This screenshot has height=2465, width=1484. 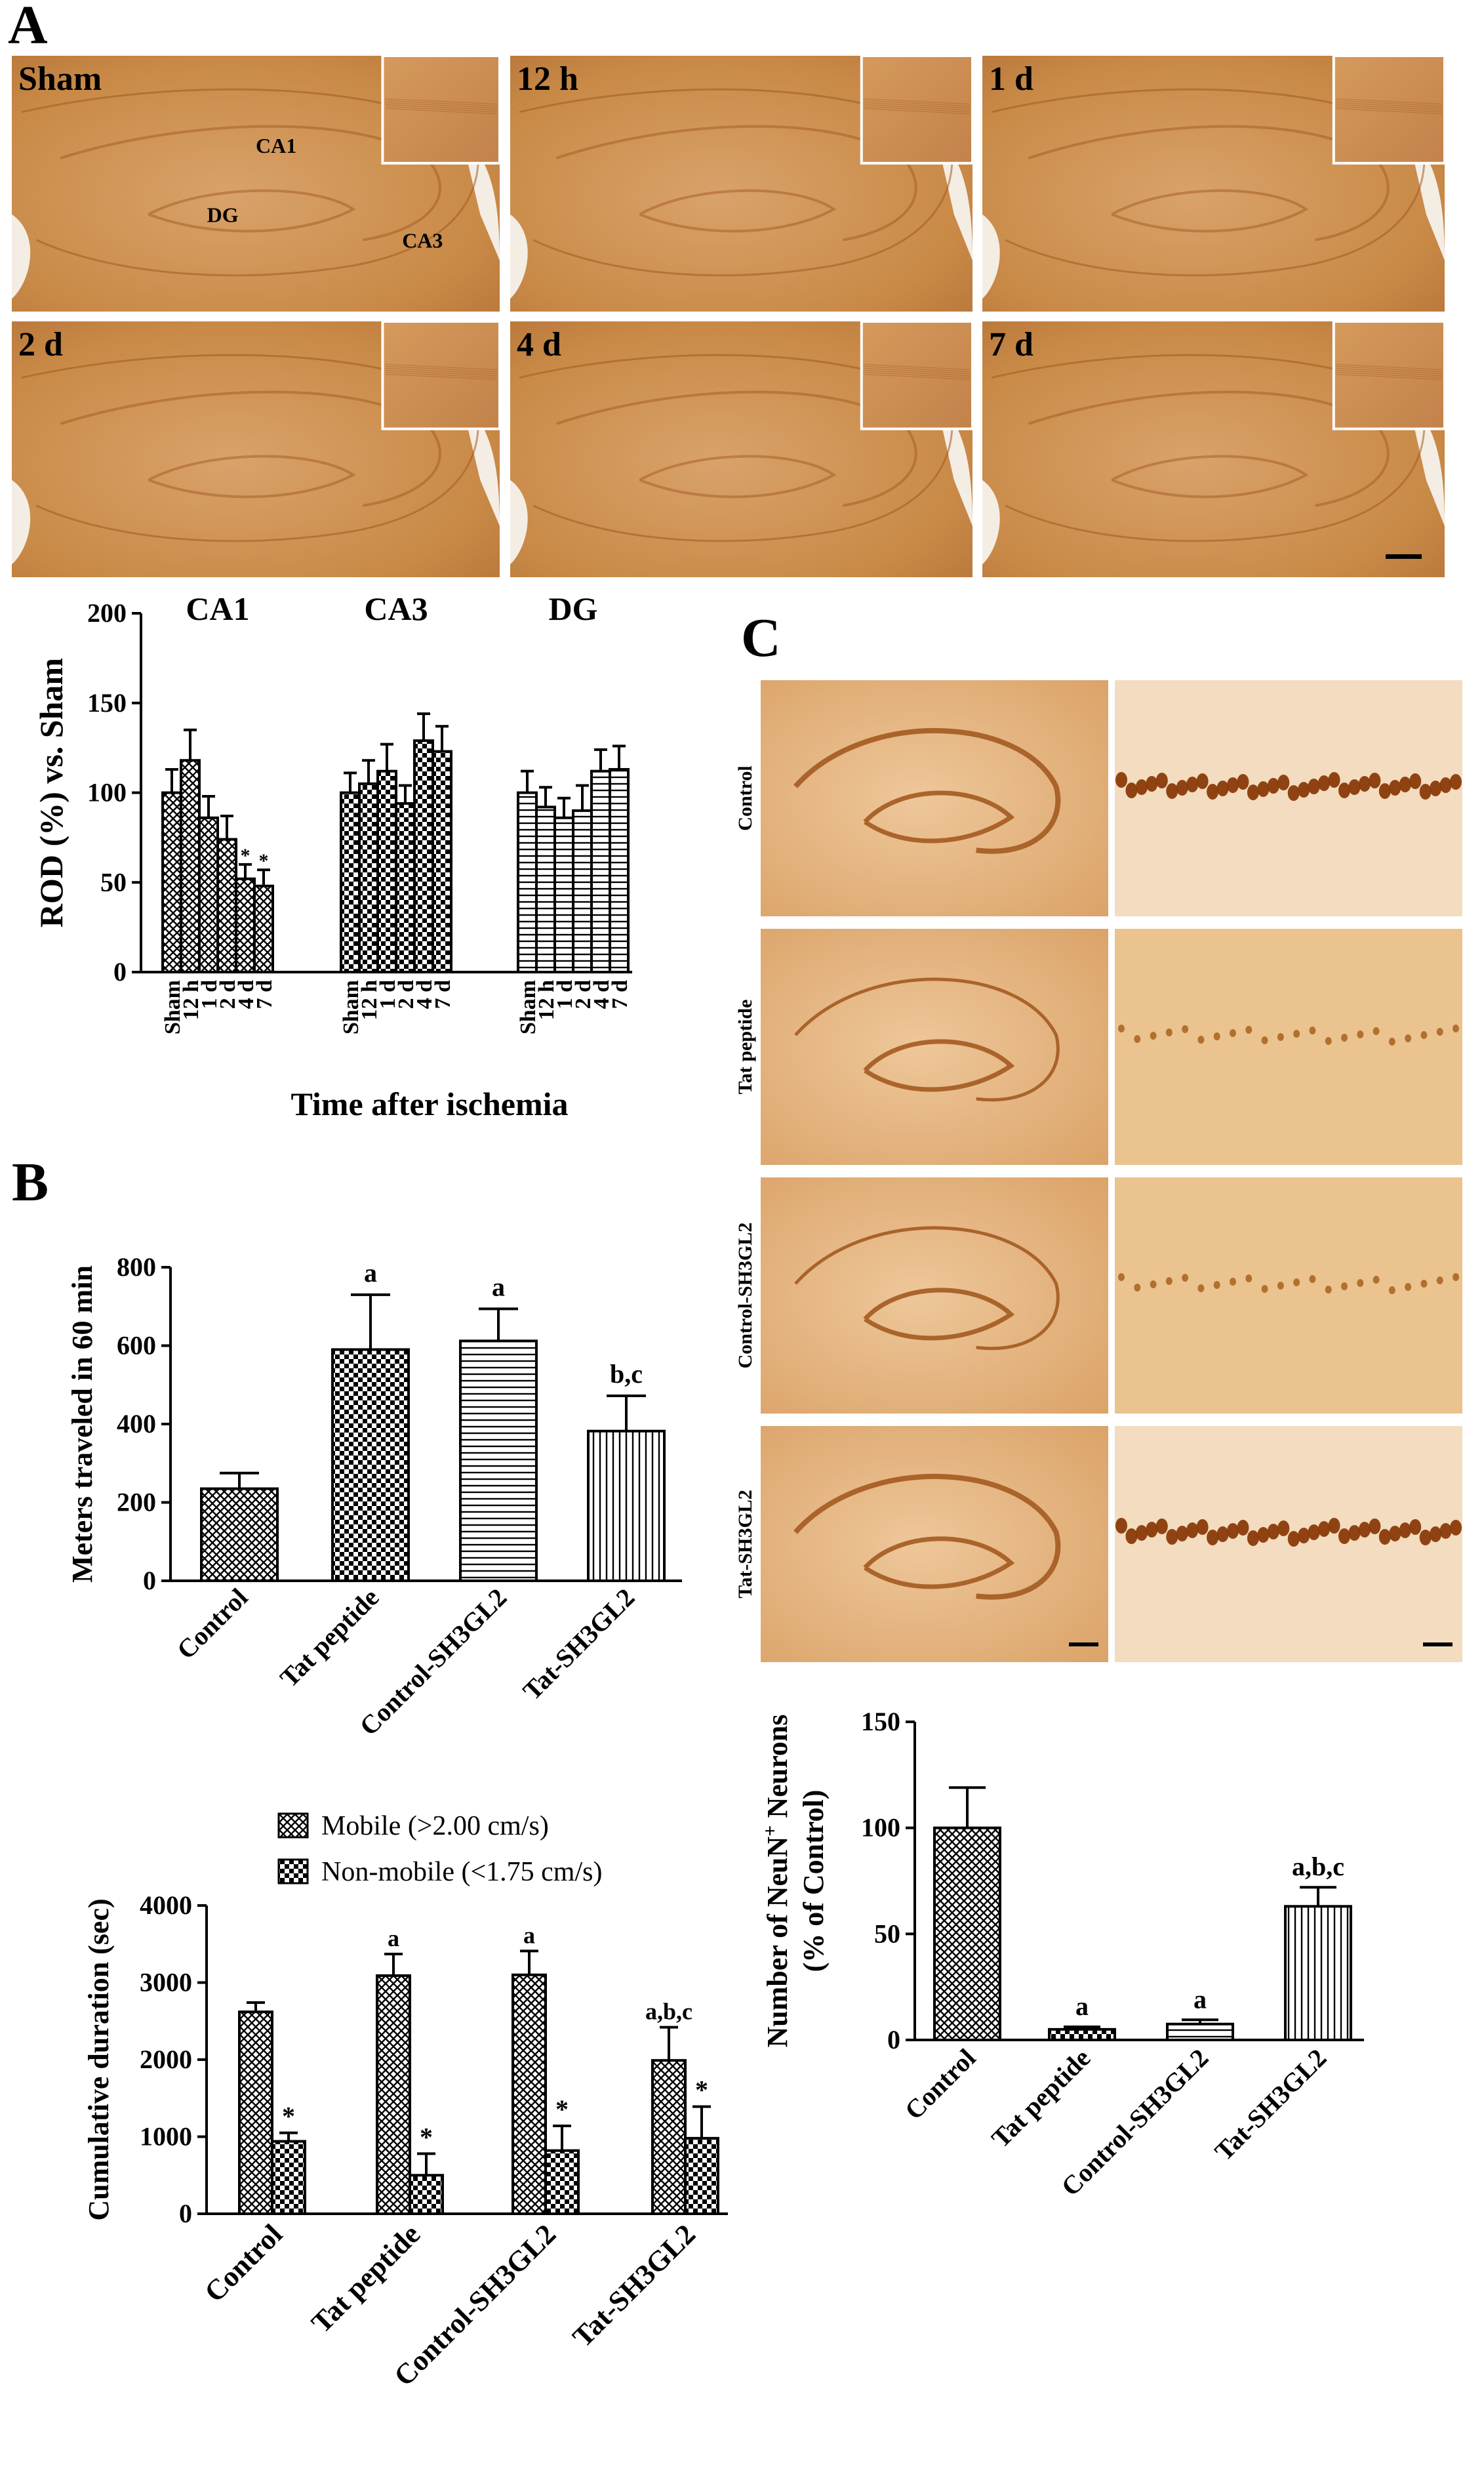 What do you see at coordinates (777, 1769) in the screenshot?
I see `y-title-part: Neurons` at bounding box center [777, 1769].